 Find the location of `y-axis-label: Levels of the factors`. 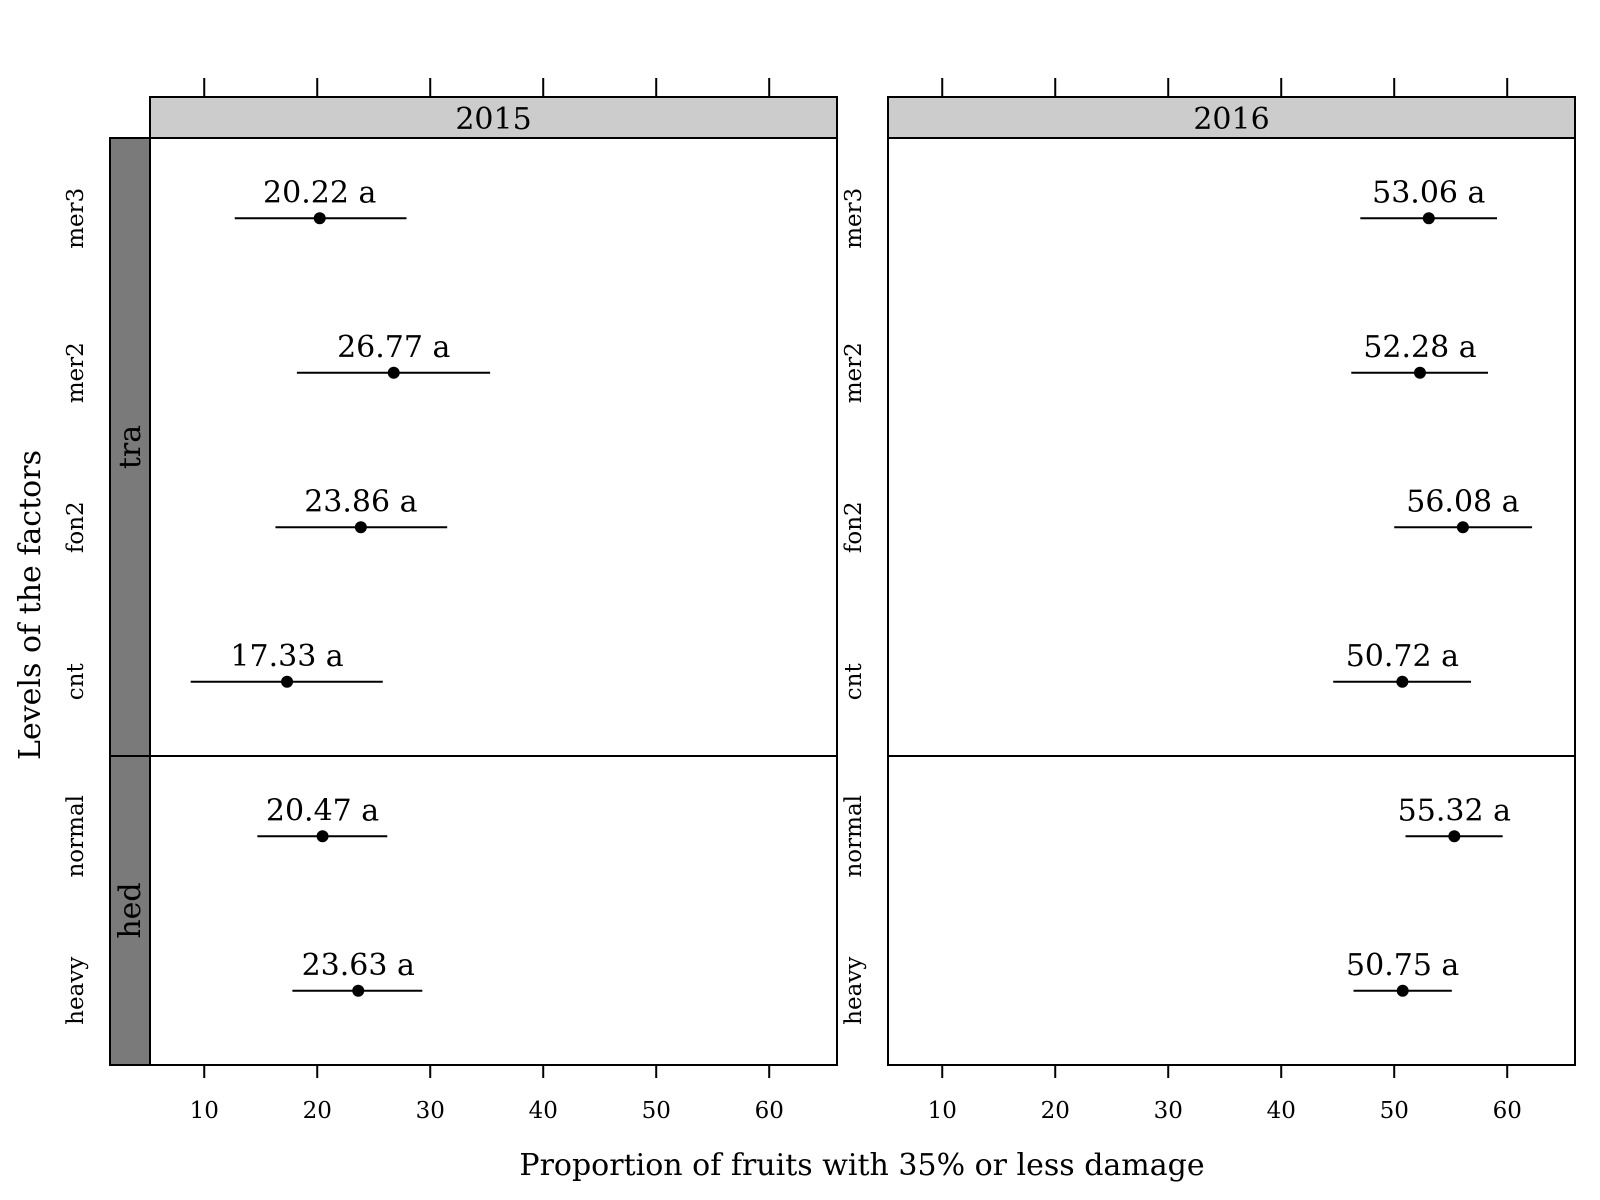

y-axis-label: Levels of the factors is located at coordinates (30, 605).